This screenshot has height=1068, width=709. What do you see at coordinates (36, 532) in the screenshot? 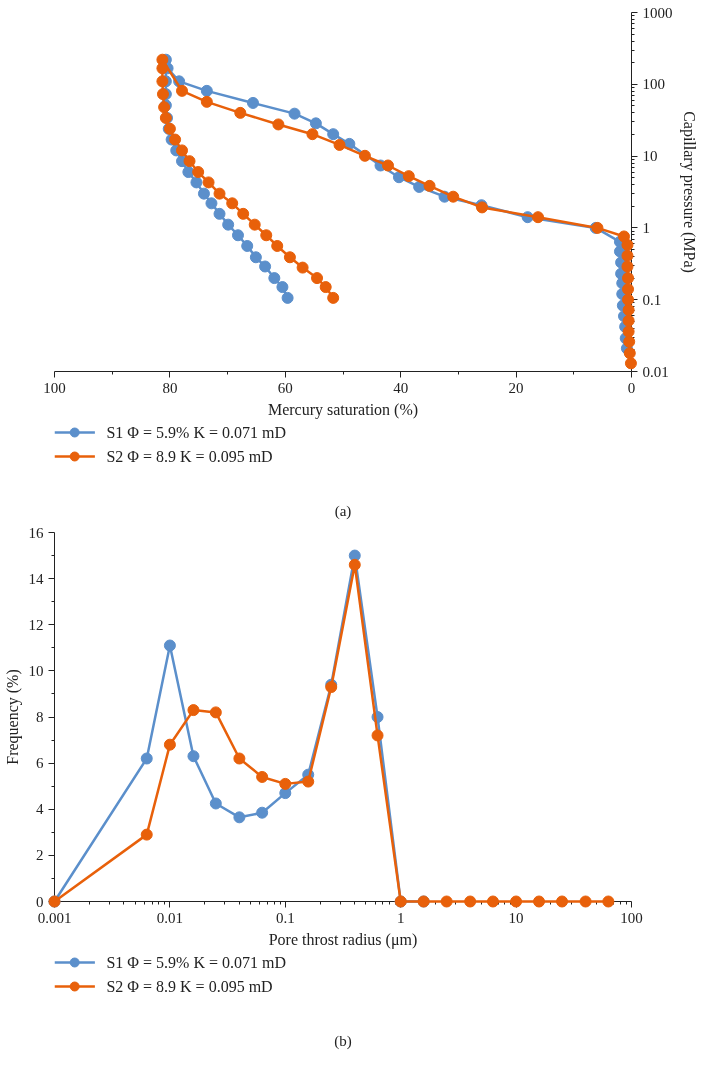
I see `y-tick-label: 16` at bounding box center [36, 532].